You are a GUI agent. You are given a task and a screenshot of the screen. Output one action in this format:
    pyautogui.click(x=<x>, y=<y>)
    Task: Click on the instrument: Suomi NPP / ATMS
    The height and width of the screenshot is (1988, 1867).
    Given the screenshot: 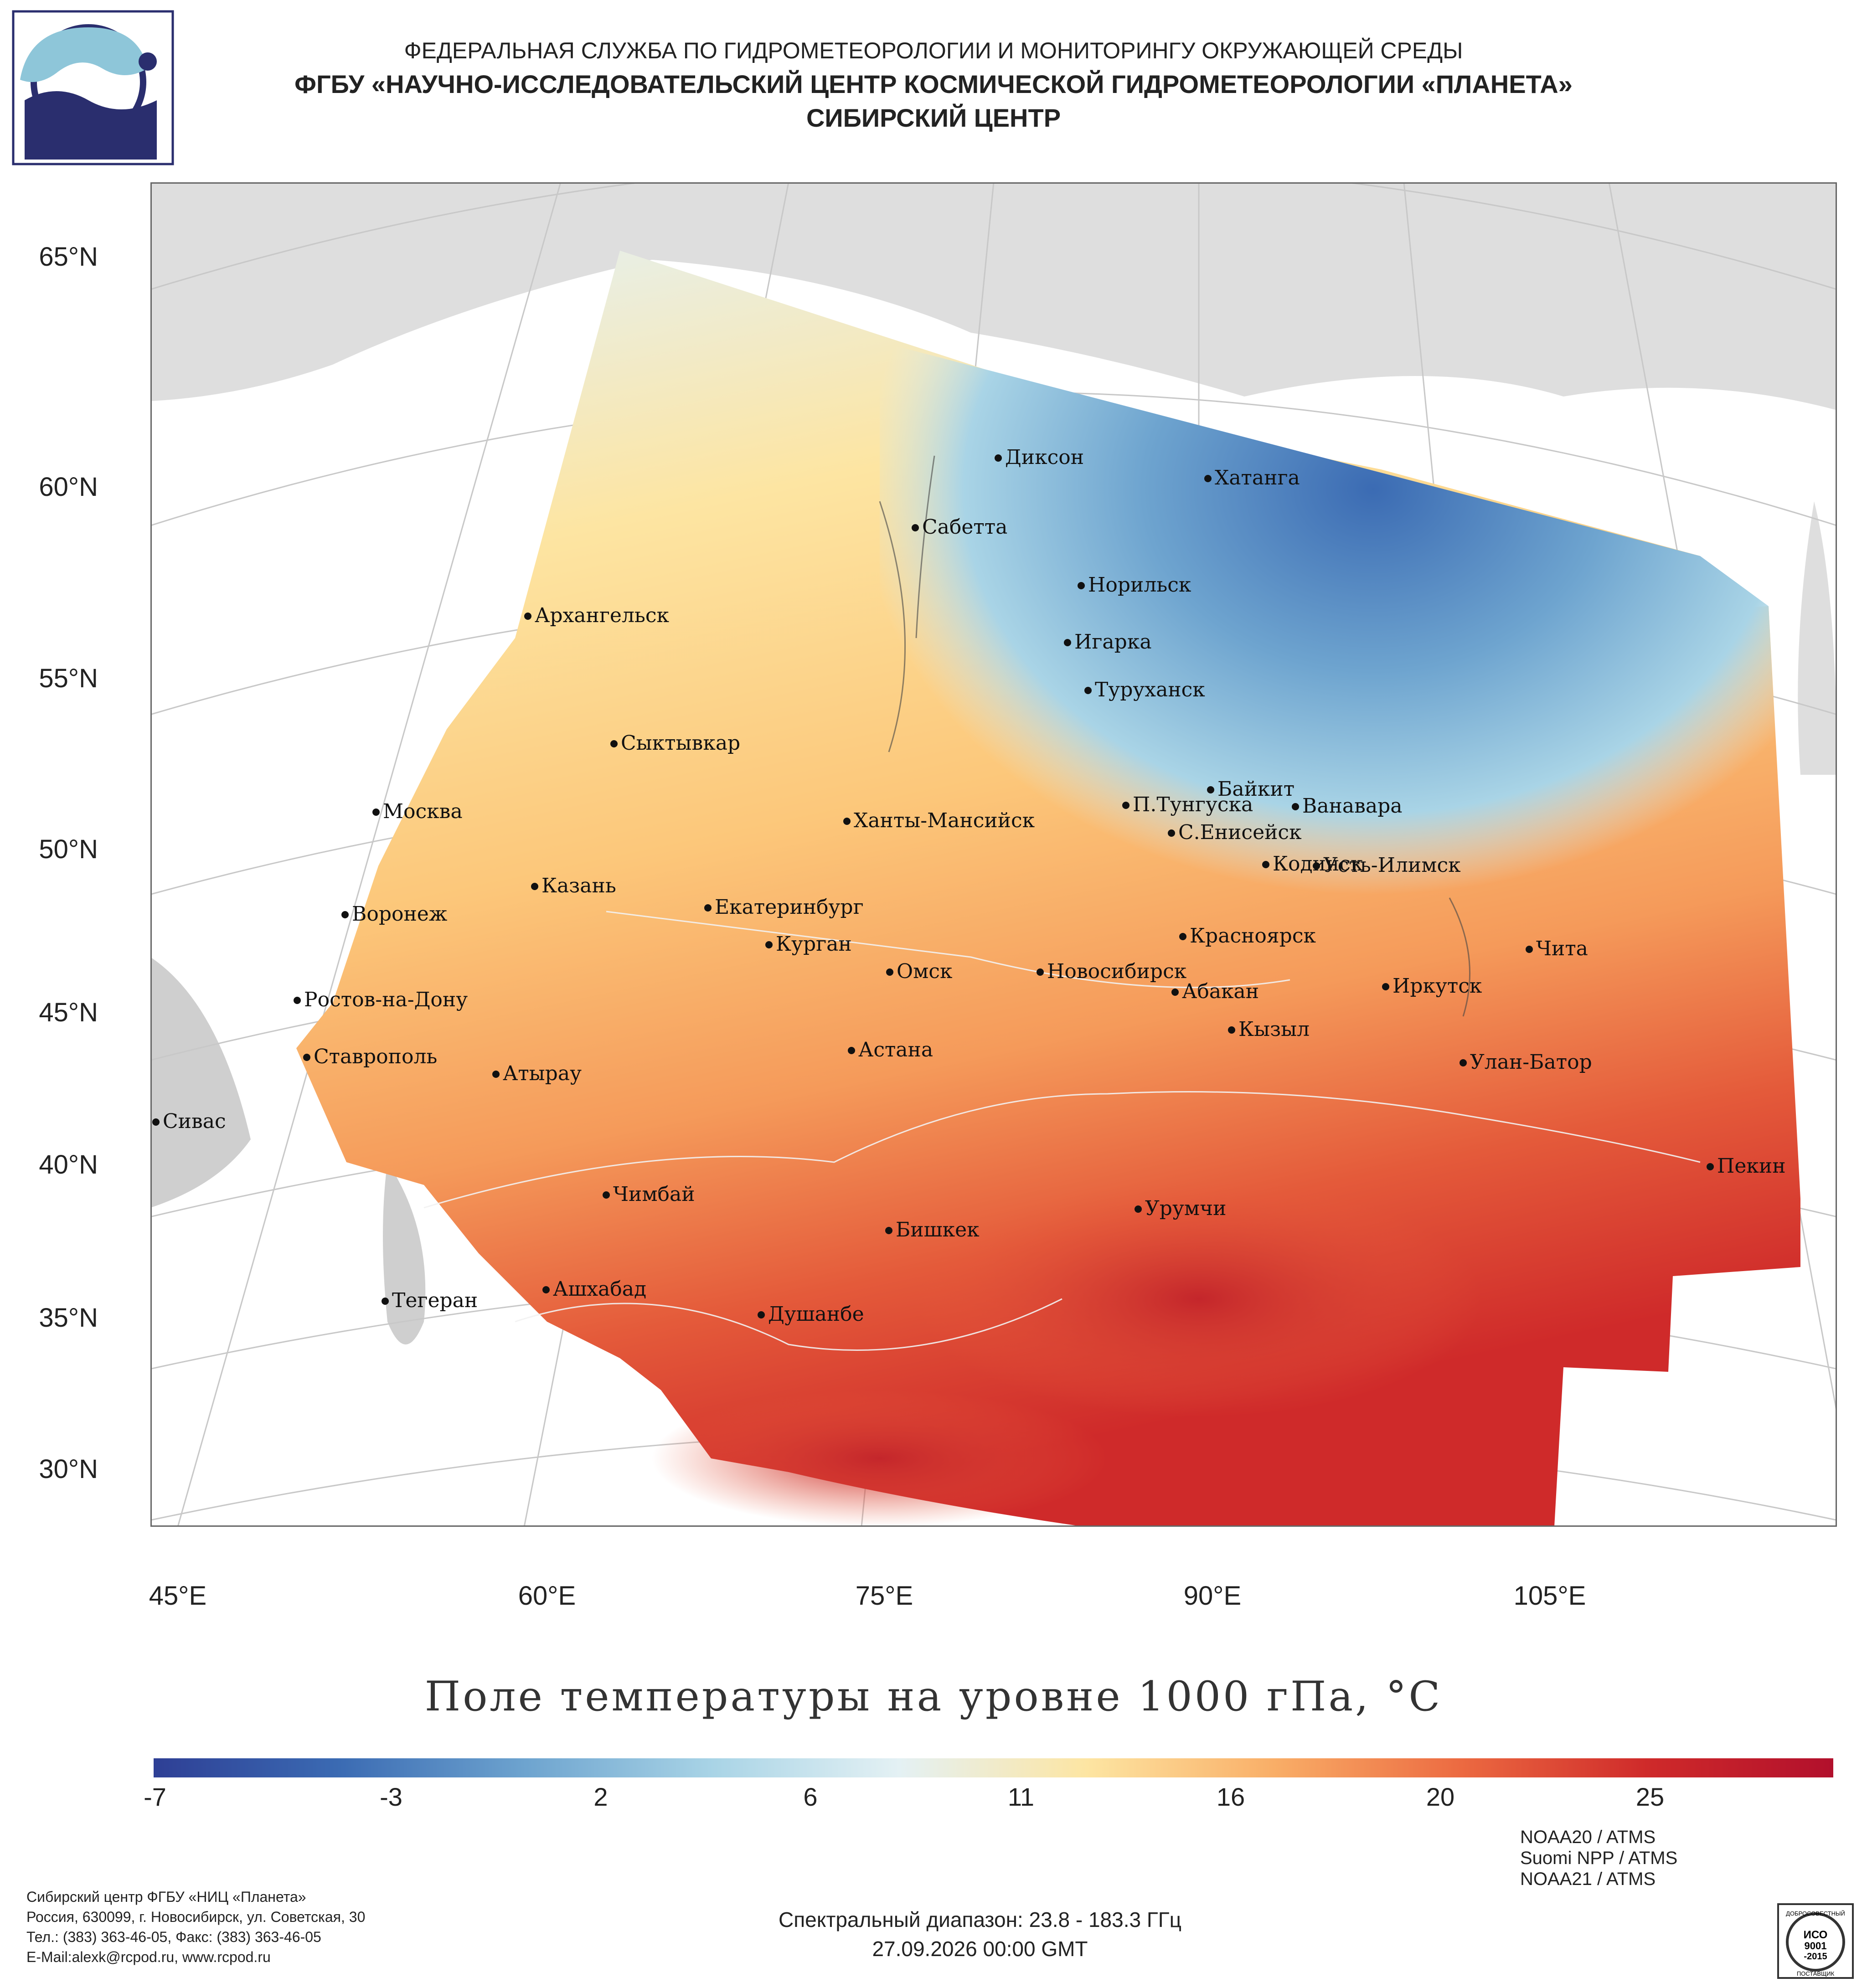 What is the action you would take?
    pyautogui.click(x=1599, y=1858)
    